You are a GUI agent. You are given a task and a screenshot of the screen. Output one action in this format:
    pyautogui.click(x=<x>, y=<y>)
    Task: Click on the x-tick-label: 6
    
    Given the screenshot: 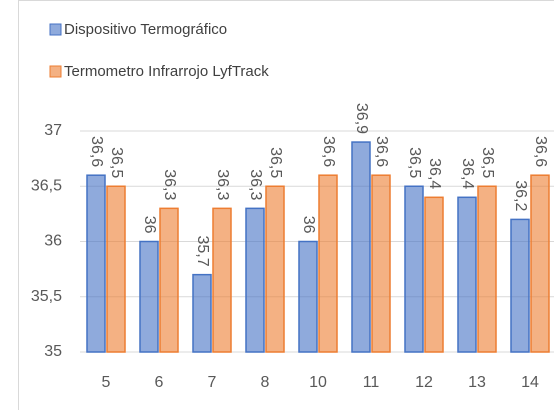 What is the action you would take?
    pyautogui.click(x=159, y=382)
    